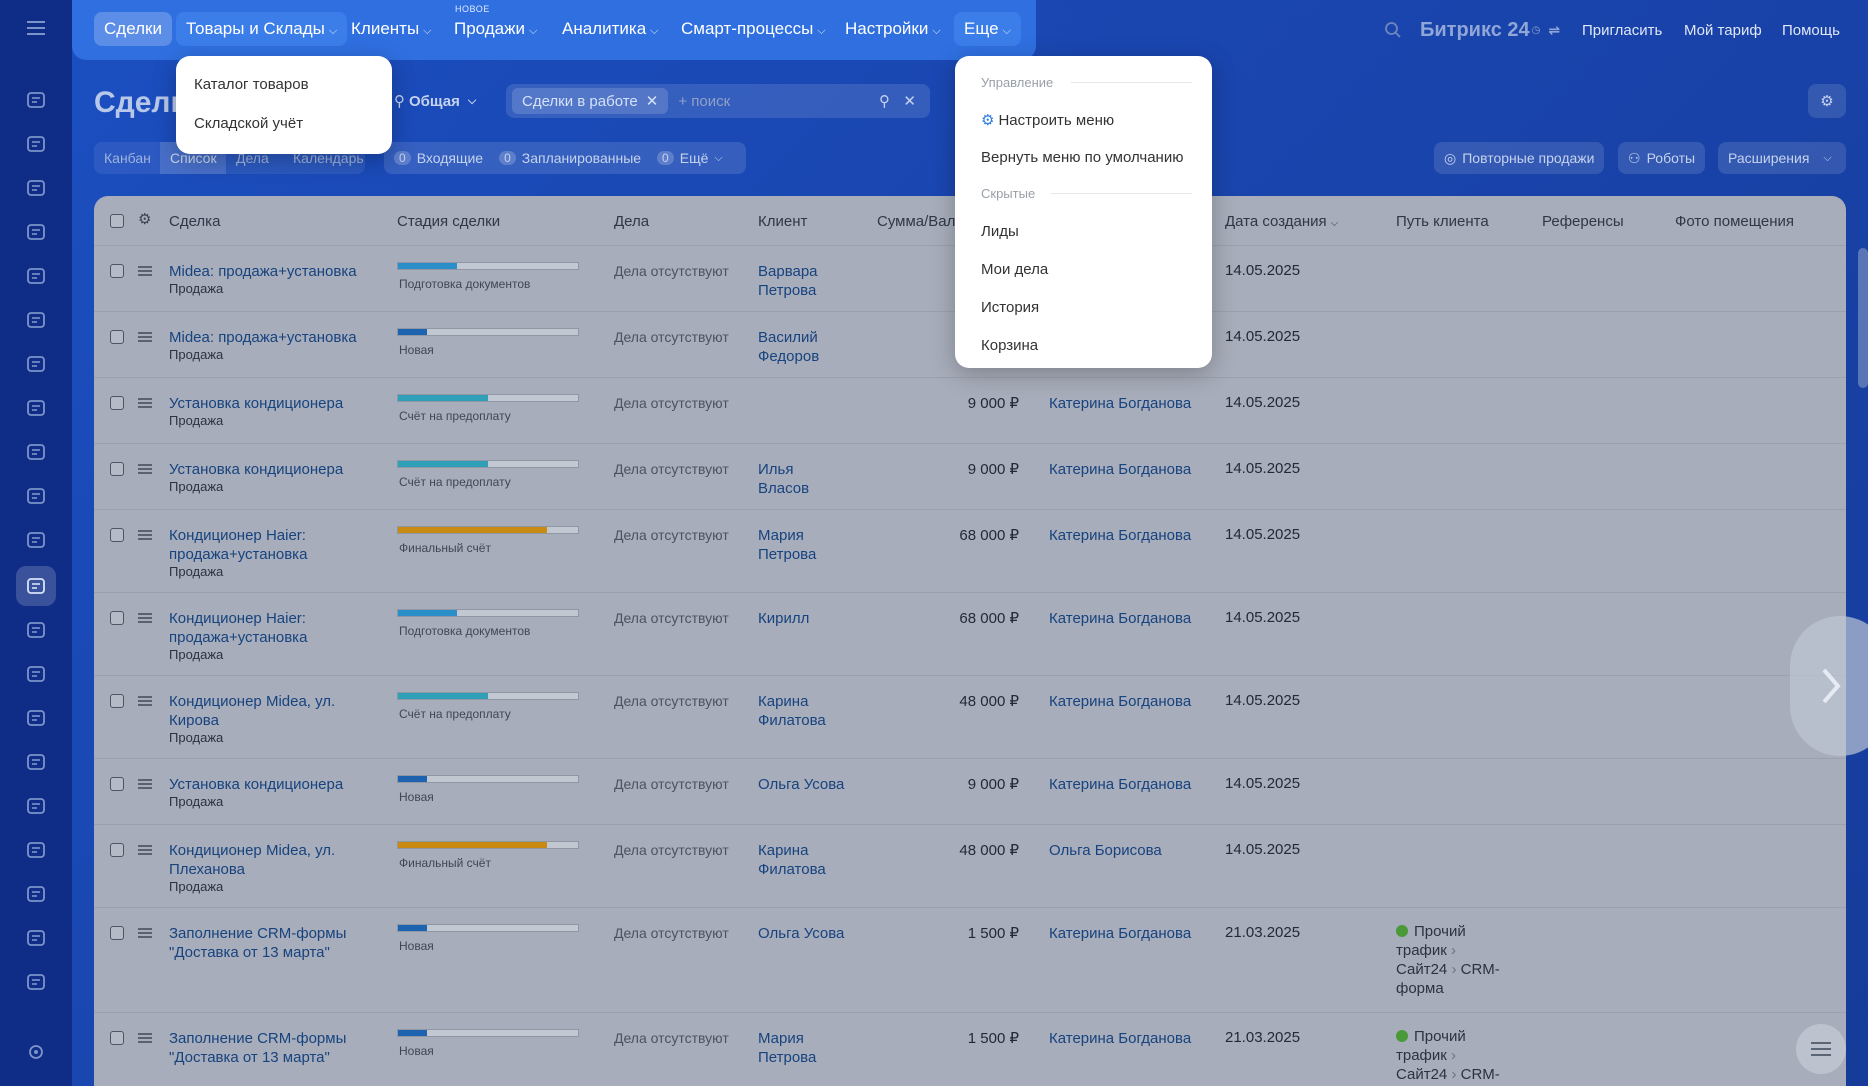  What do you see at coordinates (195, 221) in the screenshot?
I see `col-deal: Сделка` at bounding box center [195, 221].